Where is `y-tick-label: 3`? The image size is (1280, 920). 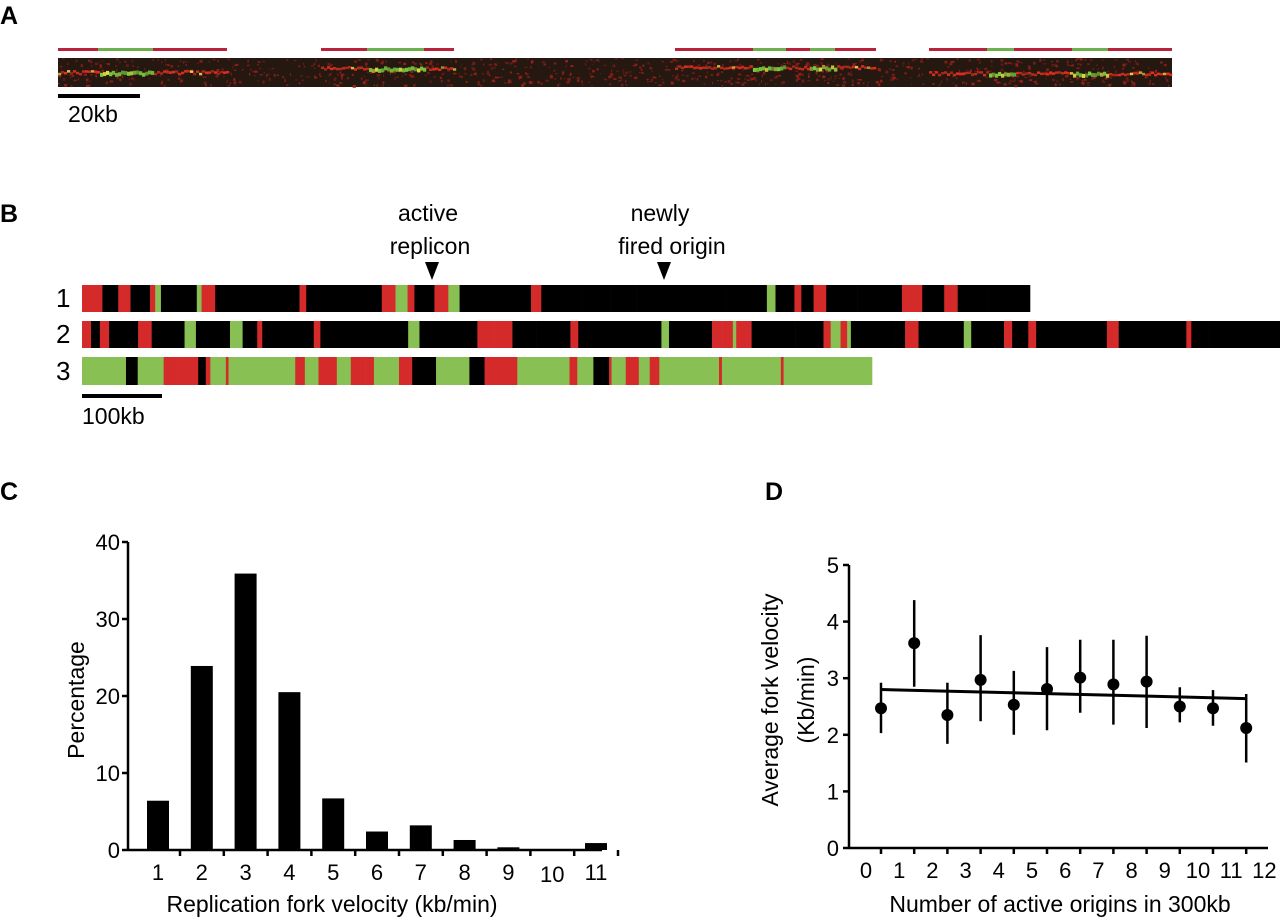
y-tick-label: 3 is located at coordinates (833, 678).